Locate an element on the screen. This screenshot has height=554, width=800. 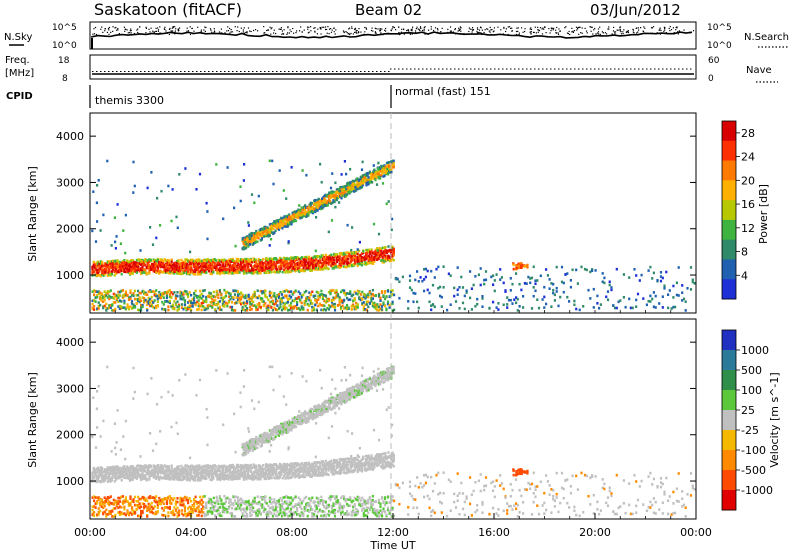
nsky-tick-bottom: 10^0 is located at coordinates (64, 46).